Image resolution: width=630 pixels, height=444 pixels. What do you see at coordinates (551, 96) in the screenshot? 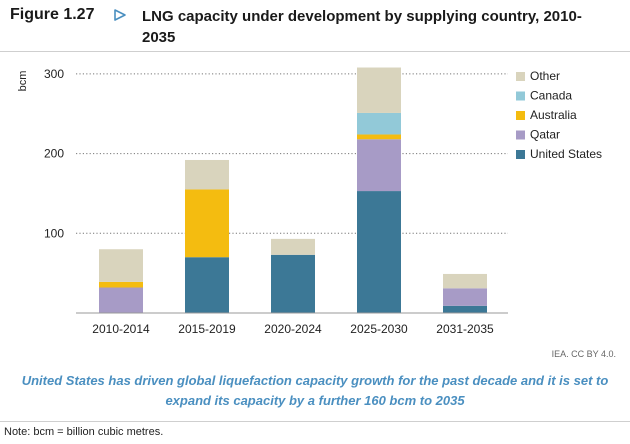
I see `legend-label-canada: Canada` at bounding box center [551, 96].